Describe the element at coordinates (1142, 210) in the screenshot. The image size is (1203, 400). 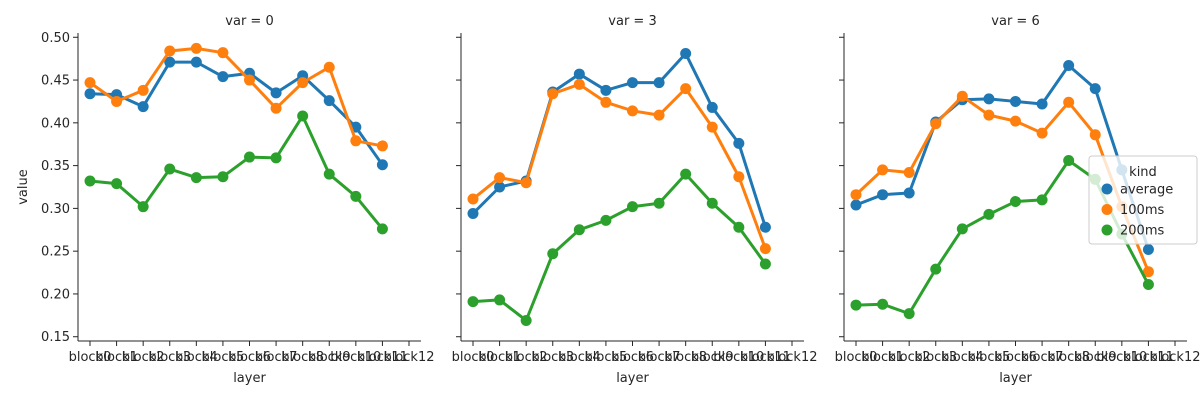
I see `legend-entry-label: 100ms` at that location.